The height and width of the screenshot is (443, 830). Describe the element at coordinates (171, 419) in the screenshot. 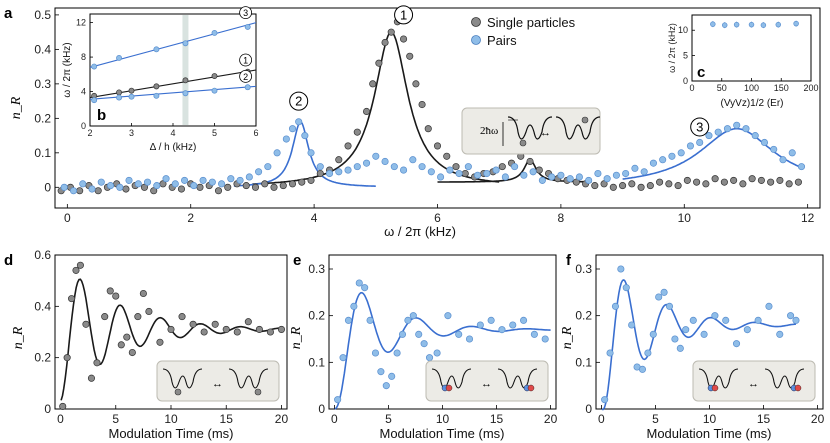

I see `panel-d-xtick-label: 10` at that location.